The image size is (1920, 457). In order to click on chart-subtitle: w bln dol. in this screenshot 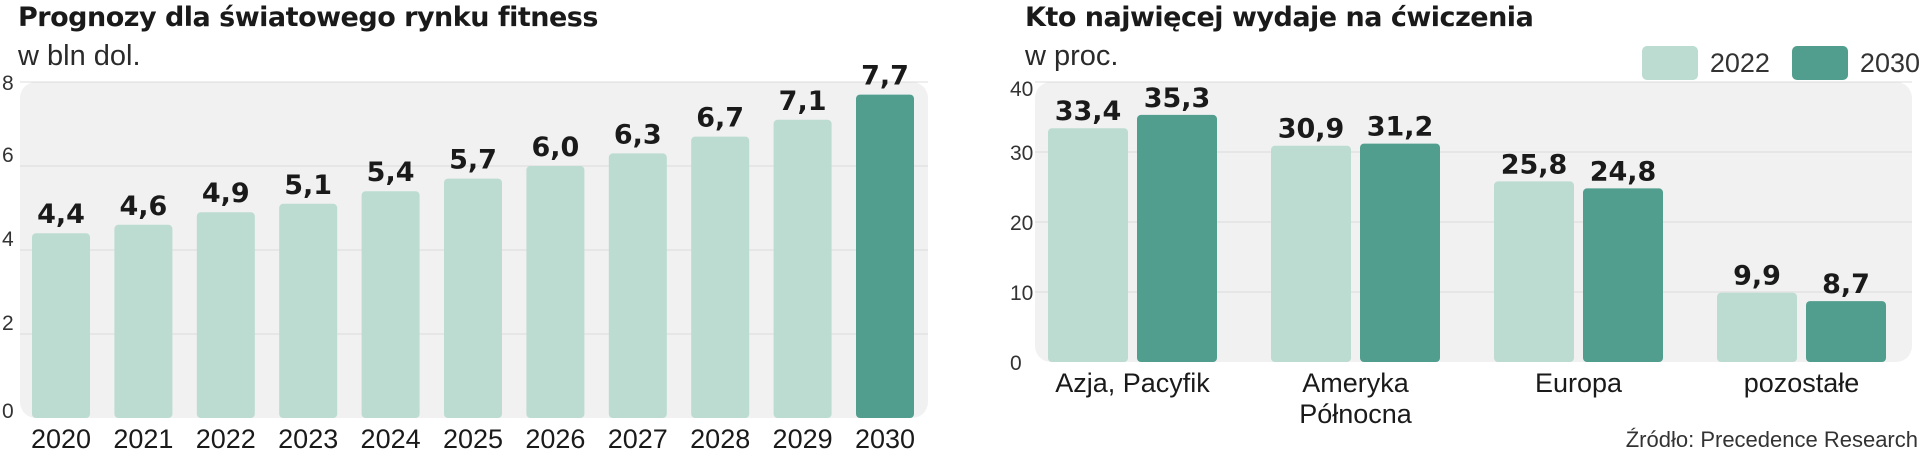, I will do `click(79, 56)`.